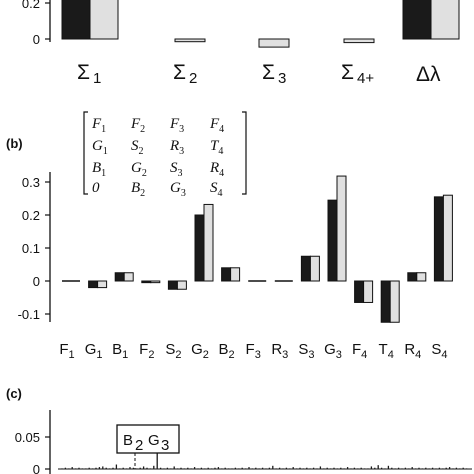 This screenshot has width=474, height=474. I want to click on panel-c-annotation: B 2 G 3, so click(146, 443).